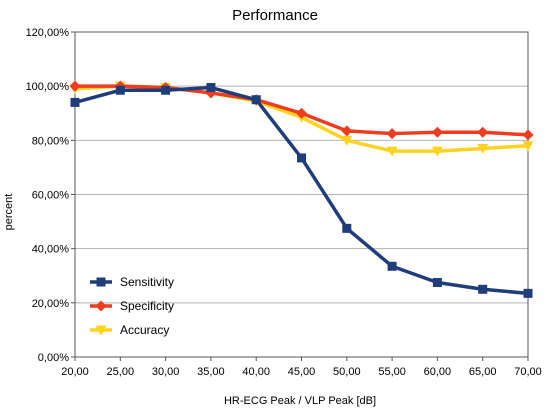 Image resolution: width=550 pixels, height=412 pixels. What do you see at coordinates (51, 304) in the screenshot?
I see `y-tick-label: 20,00%` at bounding box center [51, 304].